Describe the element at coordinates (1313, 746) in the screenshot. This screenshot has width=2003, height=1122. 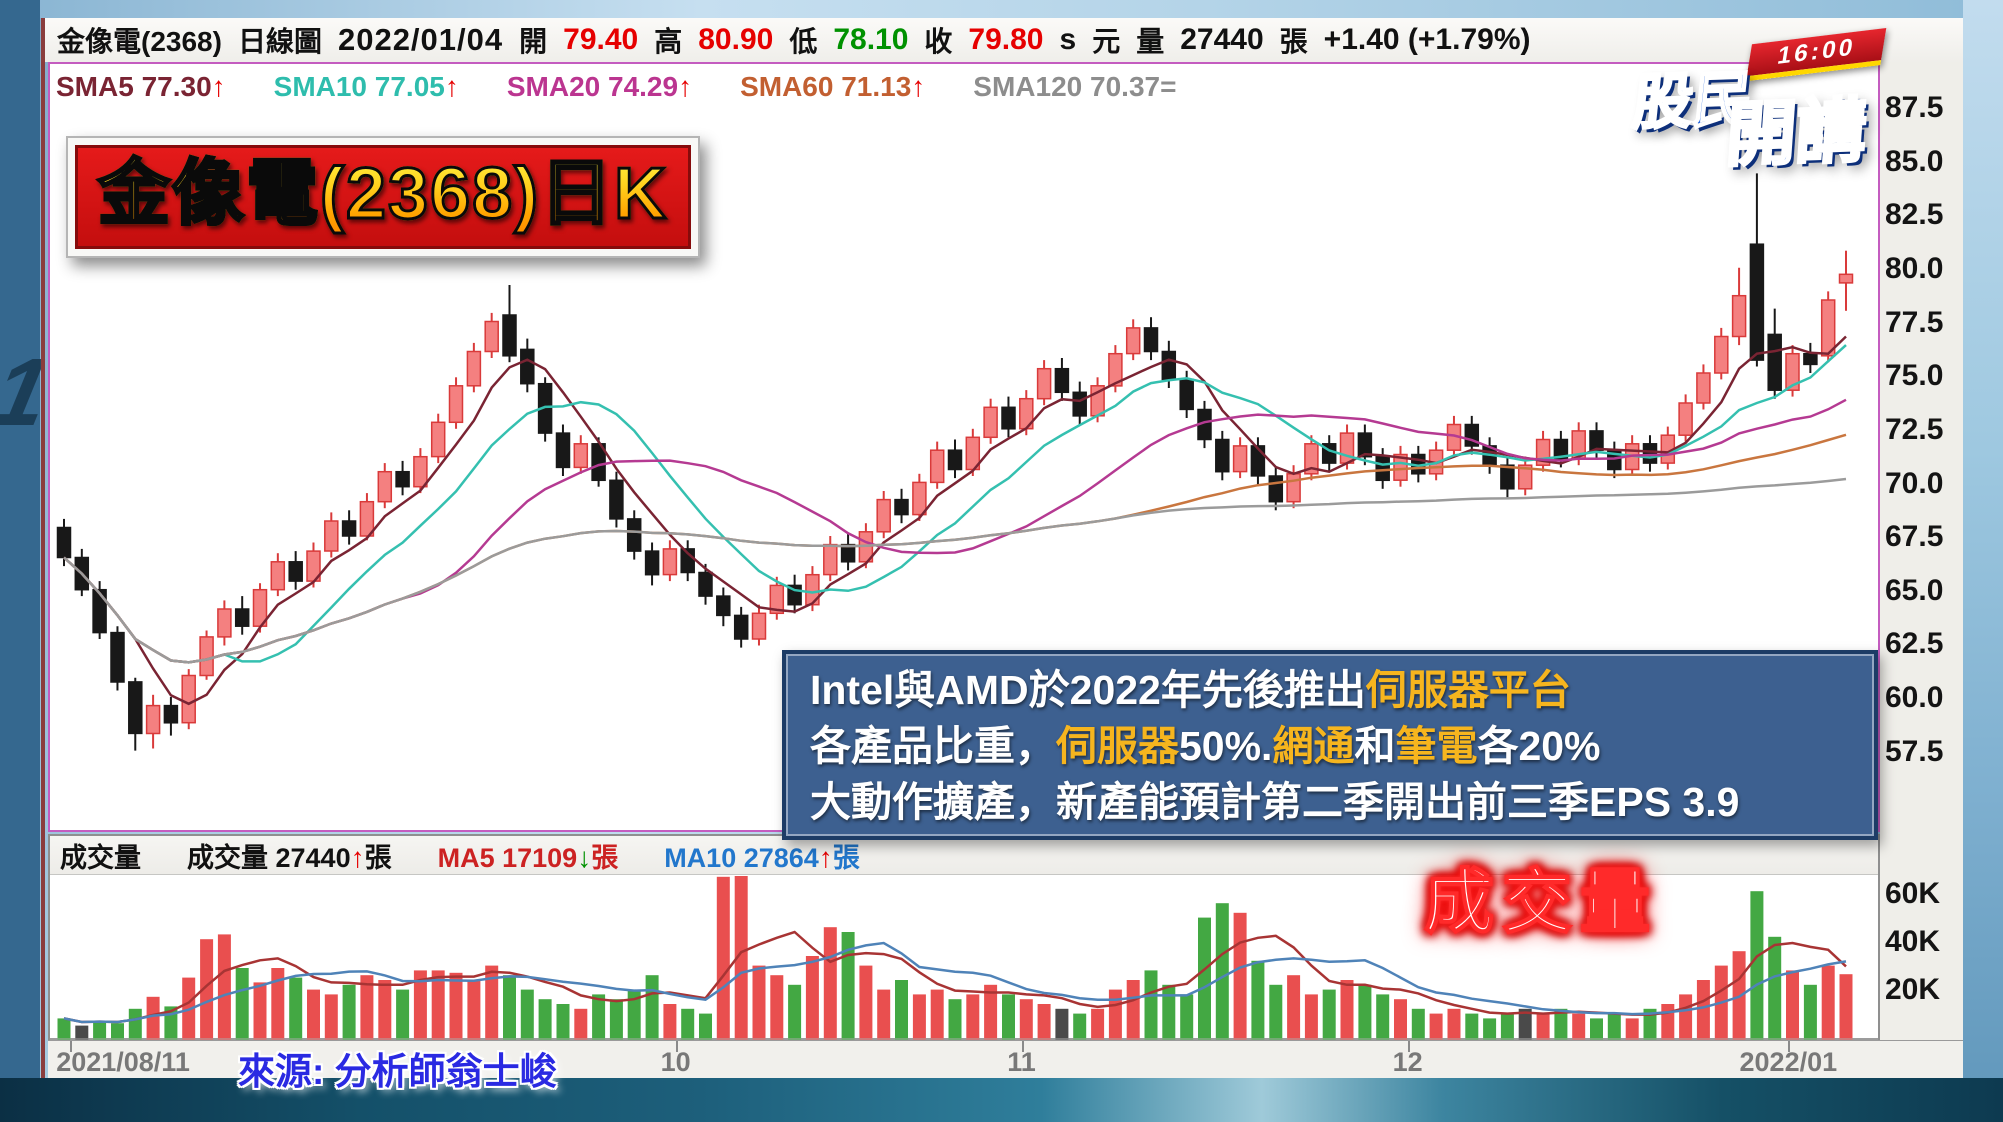
I see `info-highlight-text: 網通` at that location.